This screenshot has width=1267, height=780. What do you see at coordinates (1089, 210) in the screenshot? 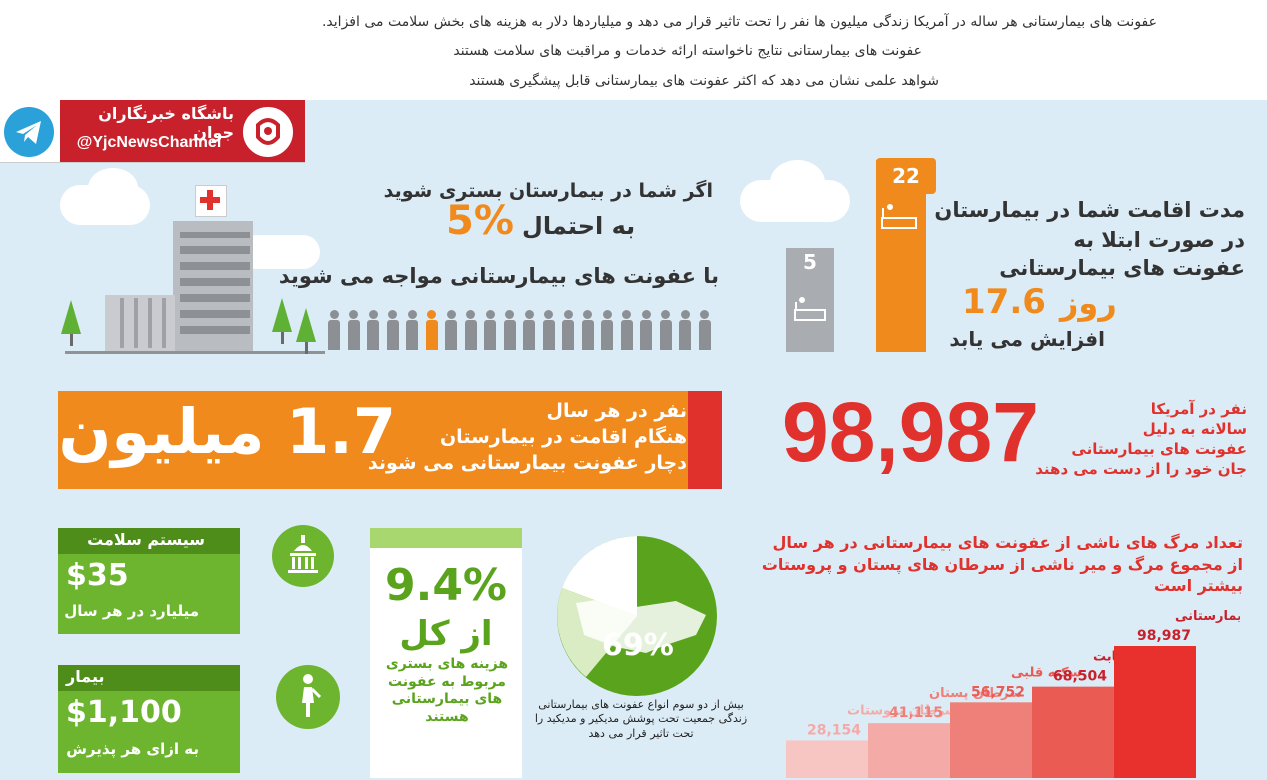
I see `stay-line-1: مدت اقامت شما در بیمارستان` at bounding box center [1089, 210].